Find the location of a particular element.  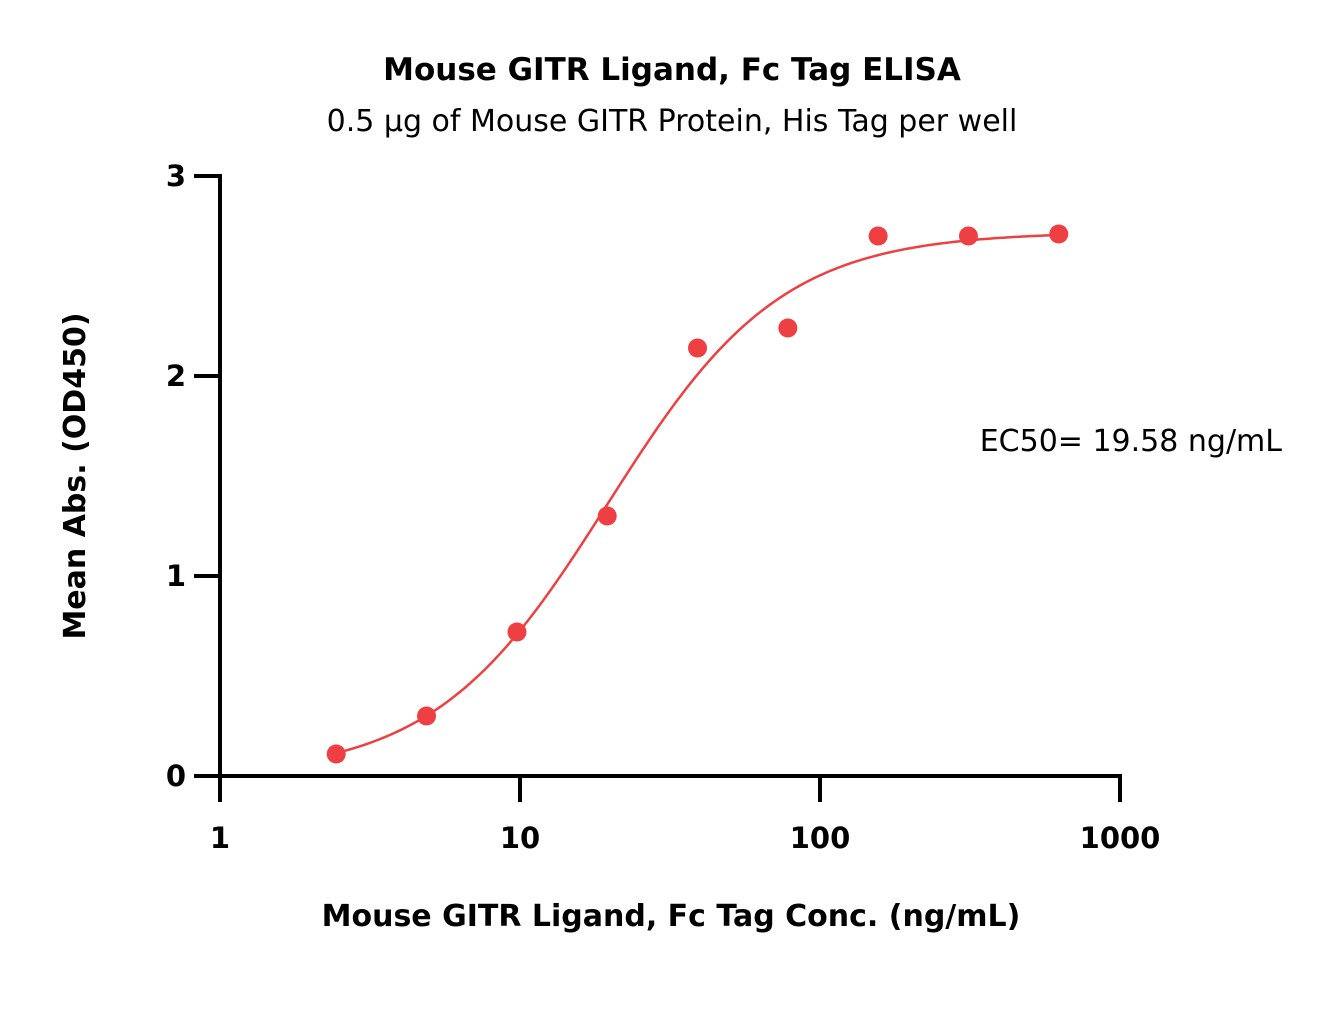

x-axis-label: Mouse GITR Ligand, Fc Tag Conc. (ng/mL) is located at coordinates (671, 916).